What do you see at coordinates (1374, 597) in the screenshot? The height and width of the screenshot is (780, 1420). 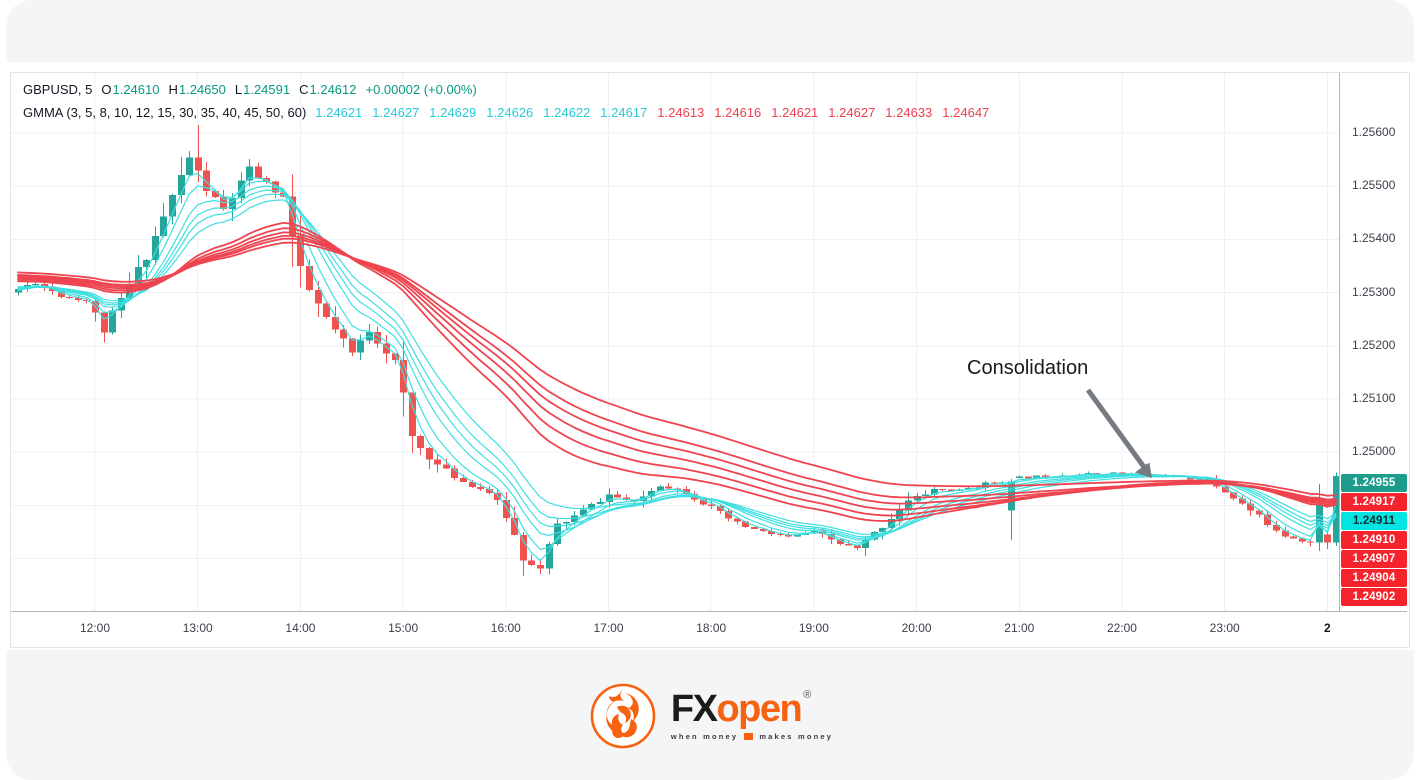 I see `price-badge: 1.24902` at bounding box center [1374, 597].